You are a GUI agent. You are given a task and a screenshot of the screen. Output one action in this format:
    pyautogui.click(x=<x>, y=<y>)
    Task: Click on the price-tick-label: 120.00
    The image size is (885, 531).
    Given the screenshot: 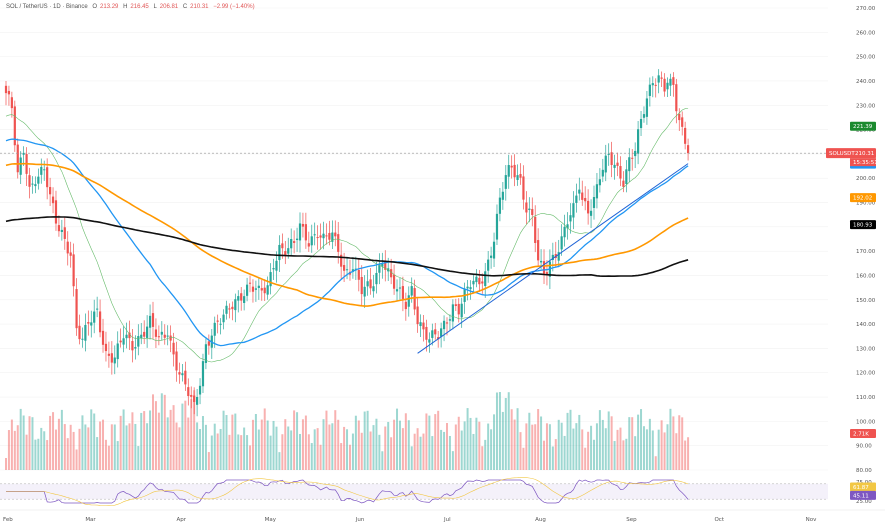 What is the action you would take?
    pyautogui.click(x=866, y=374)
    